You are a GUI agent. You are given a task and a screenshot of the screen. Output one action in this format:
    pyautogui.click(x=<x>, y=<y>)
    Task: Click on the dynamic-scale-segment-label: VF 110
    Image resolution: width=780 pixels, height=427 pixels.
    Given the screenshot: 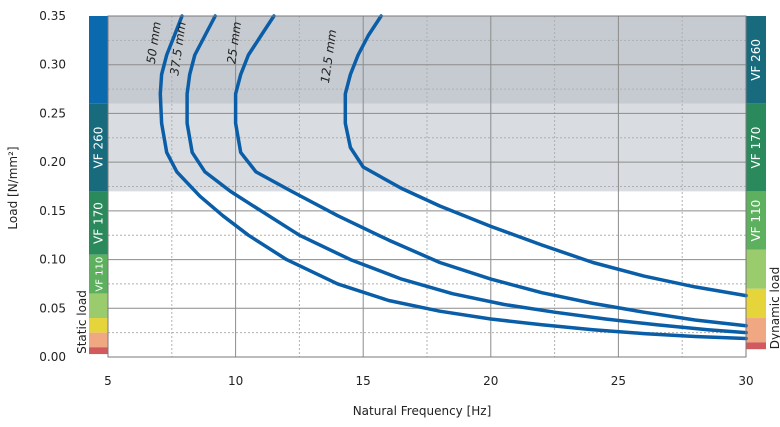 What is the action you would take?
    pyautogui.click(x=756, y=221)
    